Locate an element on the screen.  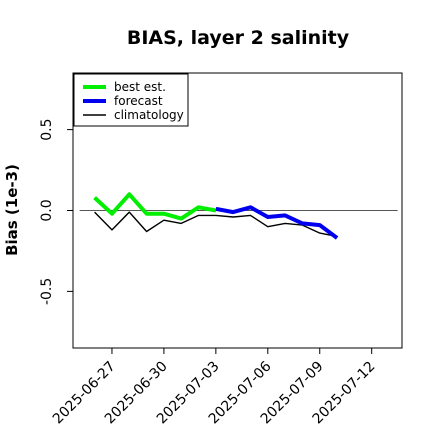
legend-label-climatology: climatology is located at coordinates (149, 115).